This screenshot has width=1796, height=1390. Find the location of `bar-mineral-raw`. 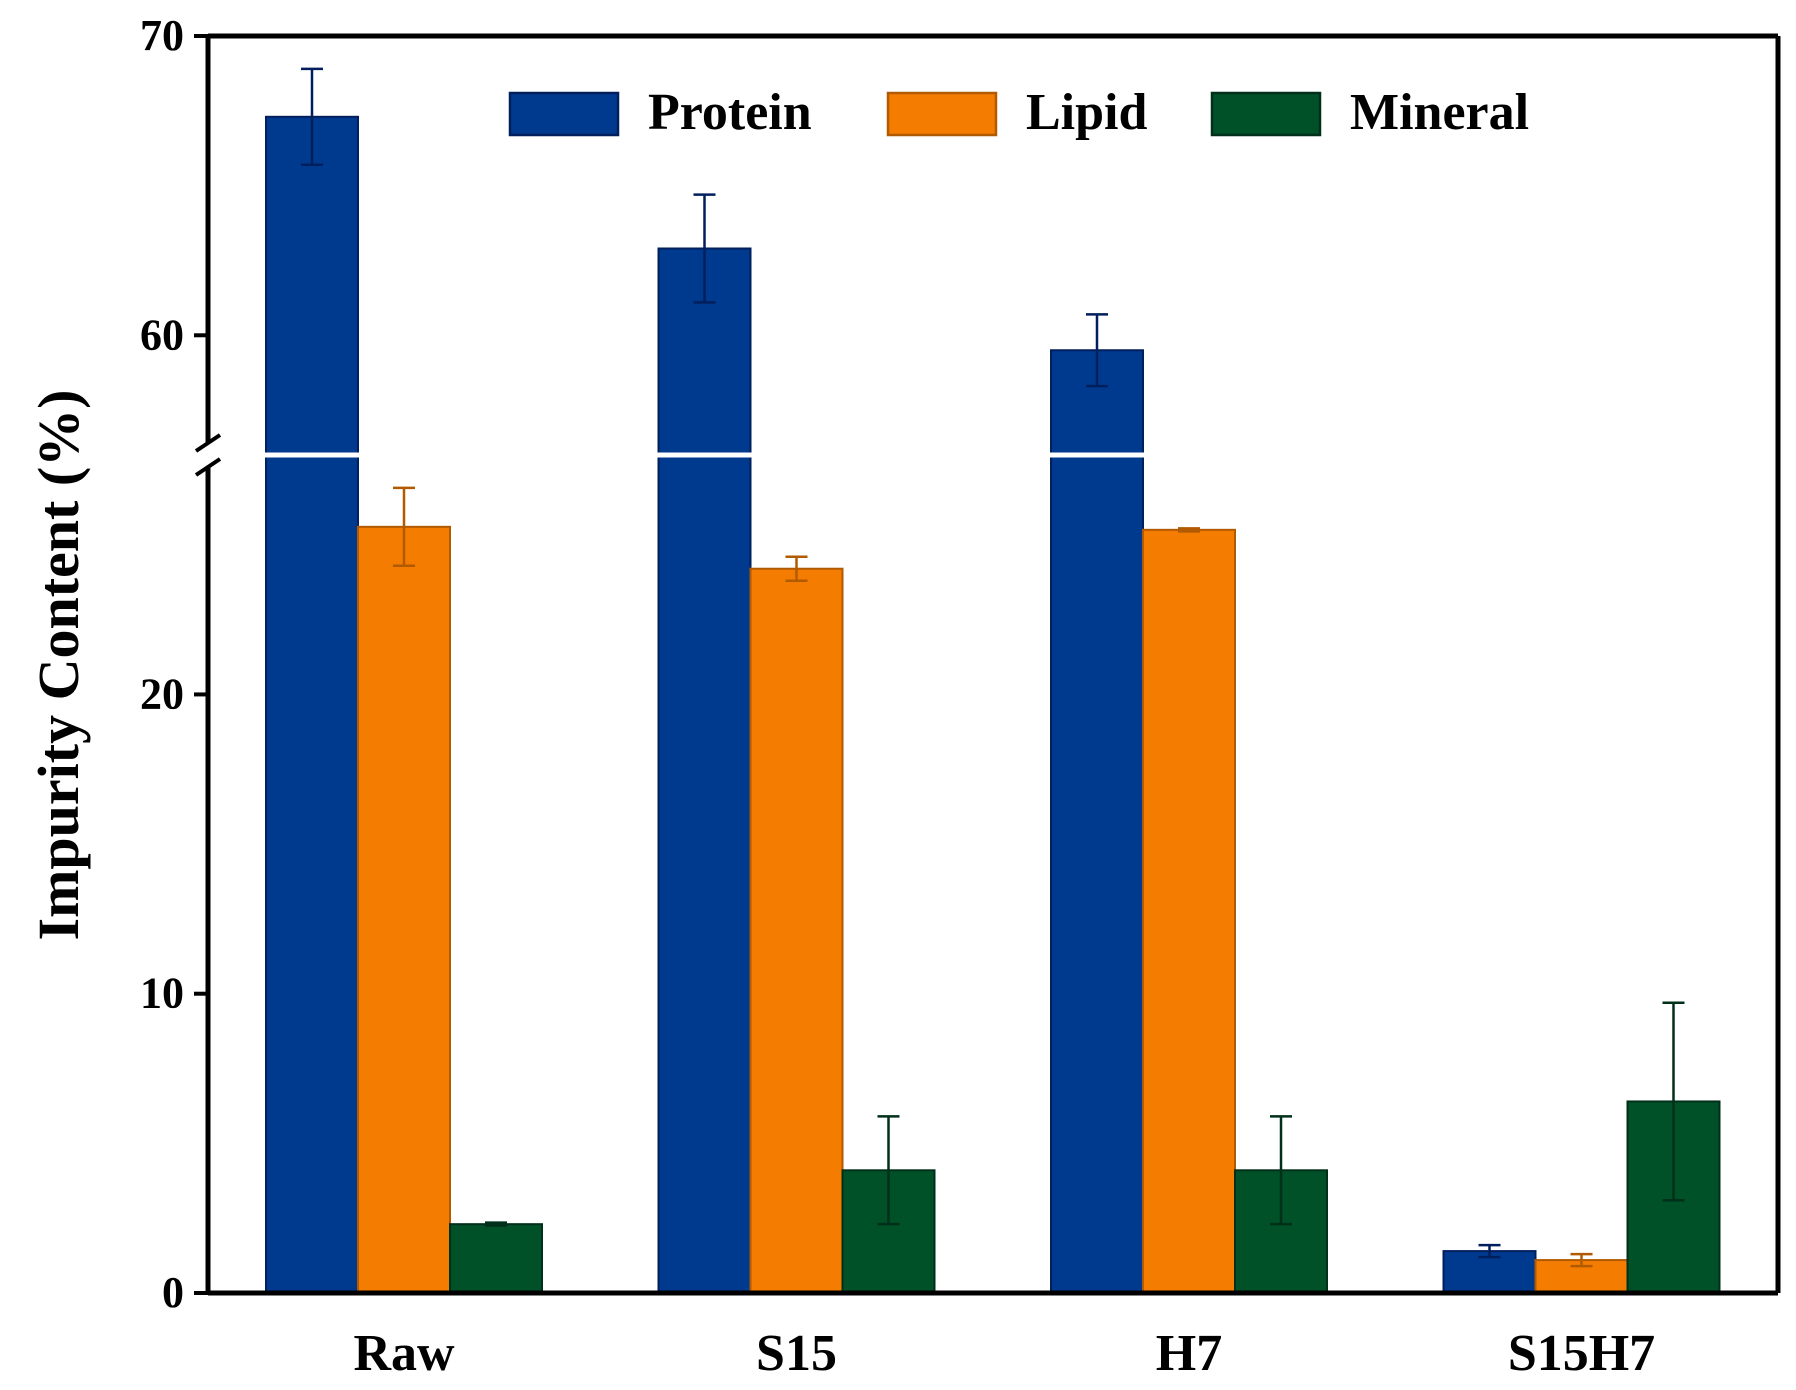

bar-mineral-raw is located at coordinates (496, 1259).